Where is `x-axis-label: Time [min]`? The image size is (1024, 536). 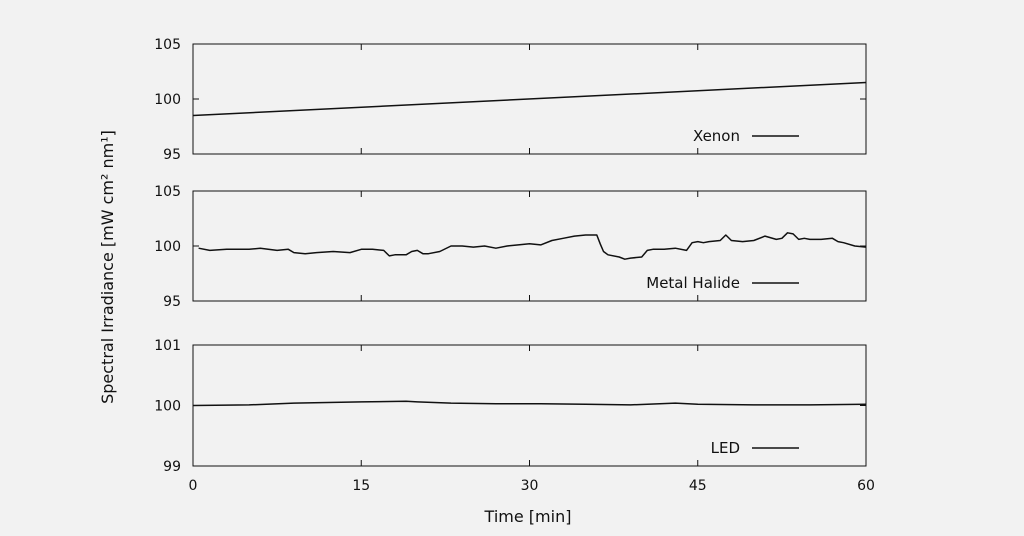 x-axis-label: Time [min] is located at coordinates (528, 516).